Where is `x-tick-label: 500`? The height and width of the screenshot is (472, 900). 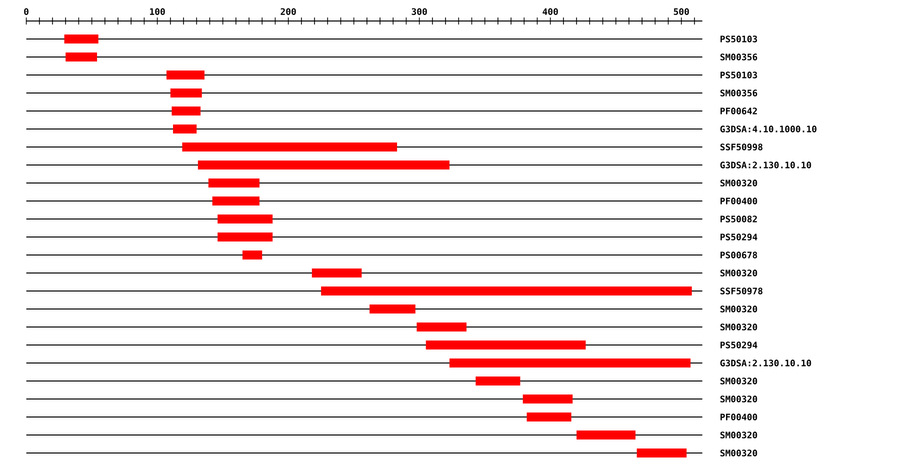 x-tick-label: 500 is located at coordinates (681, 11).